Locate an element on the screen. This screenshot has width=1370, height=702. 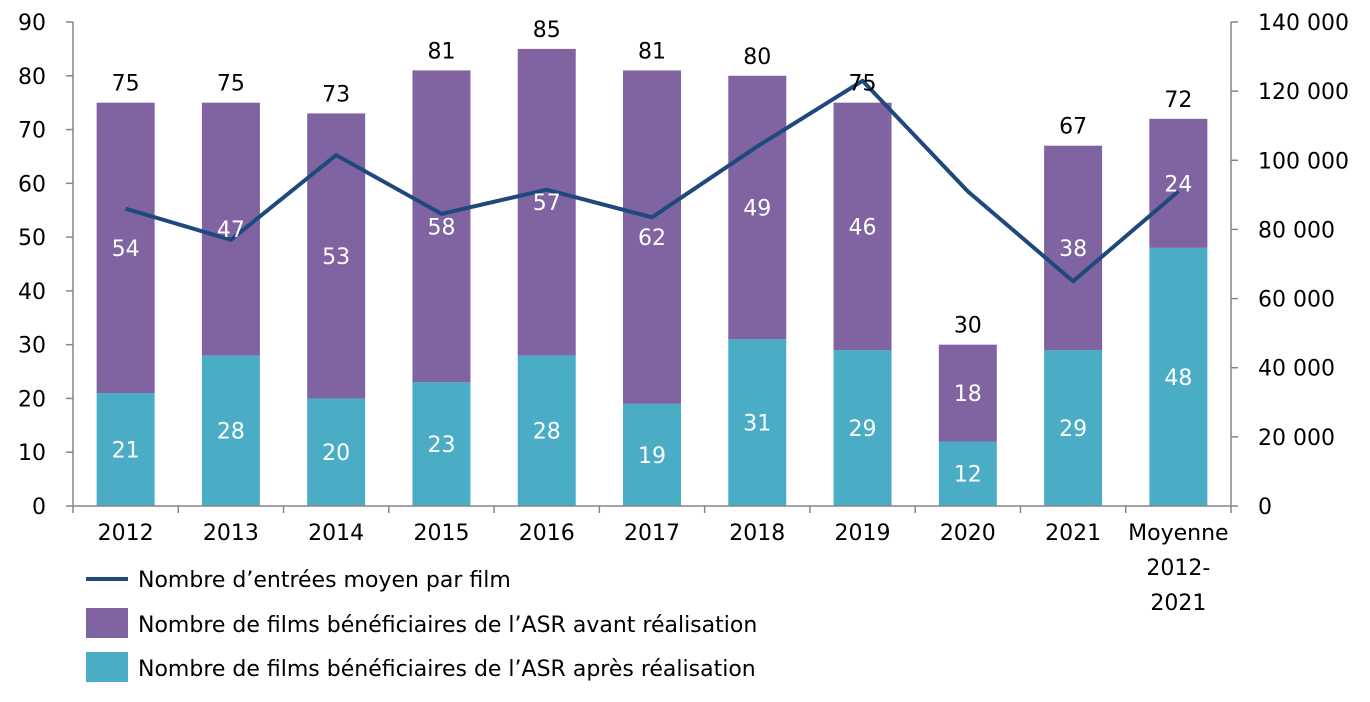
data-label-avant: 58 is located at coordinates (441, 227).